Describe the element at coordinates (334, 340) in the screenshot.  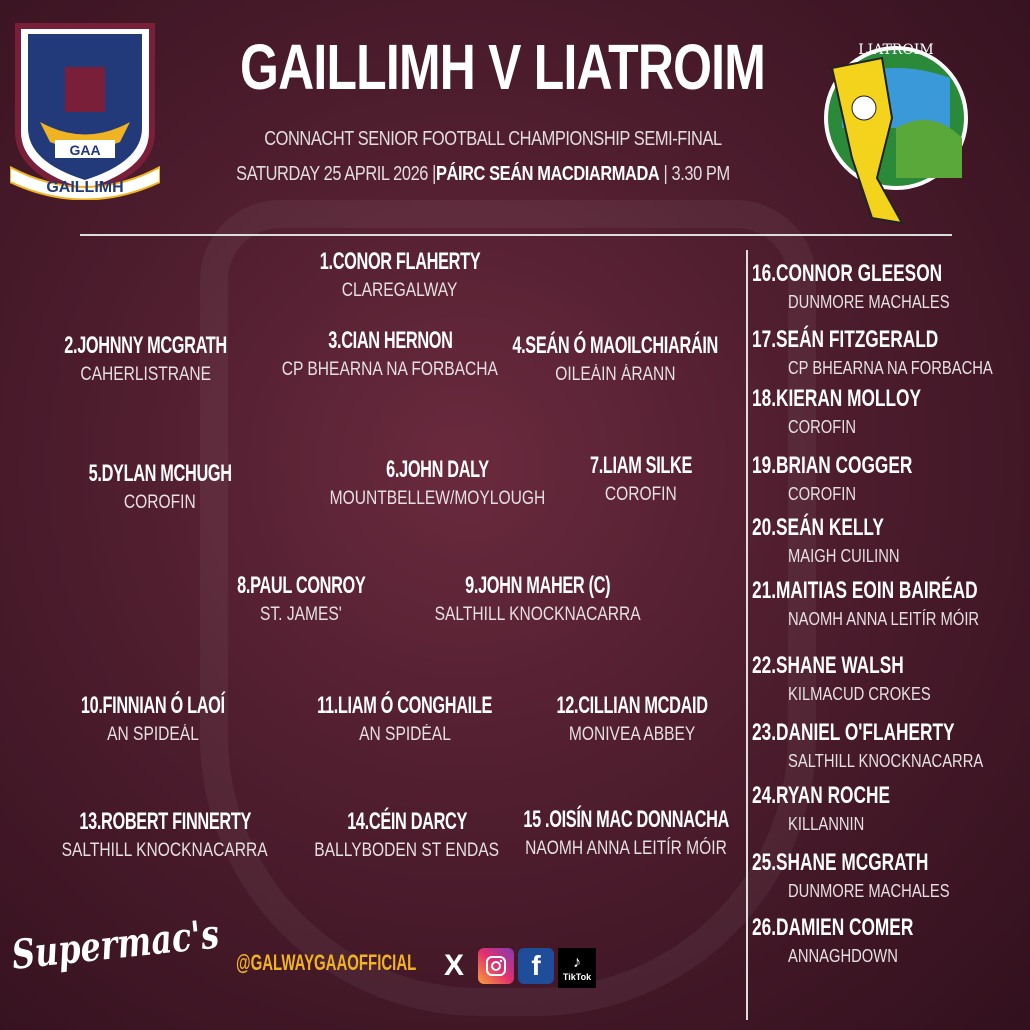
I see `player-number: 3.` at that location.